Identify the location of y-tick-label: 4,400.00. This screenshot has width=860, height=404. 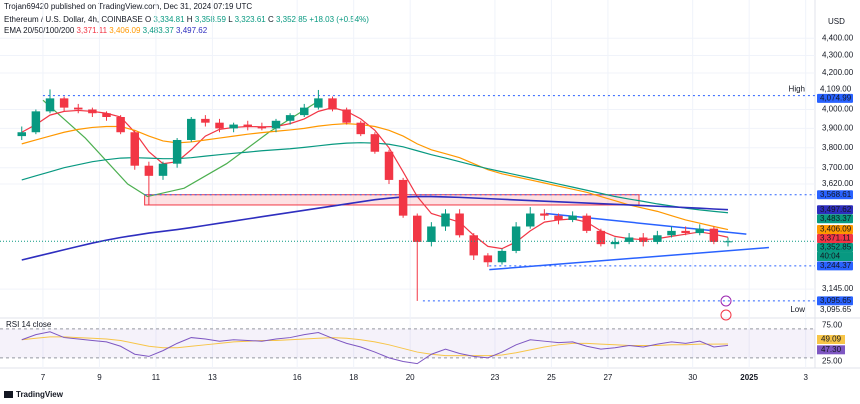
(838, 37).